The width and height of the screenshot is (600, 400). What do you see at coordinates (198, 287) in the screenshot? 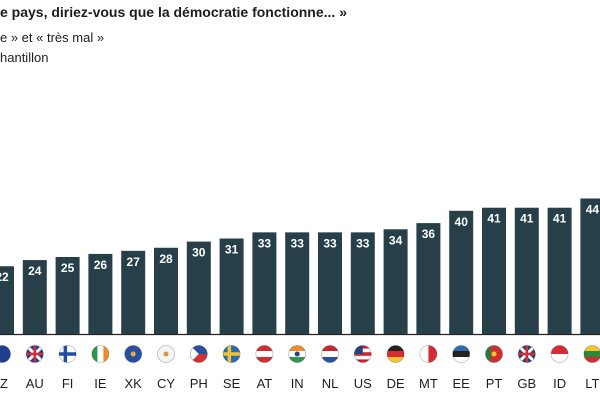
I see `bar-ph` at bounding box center [198, 287].